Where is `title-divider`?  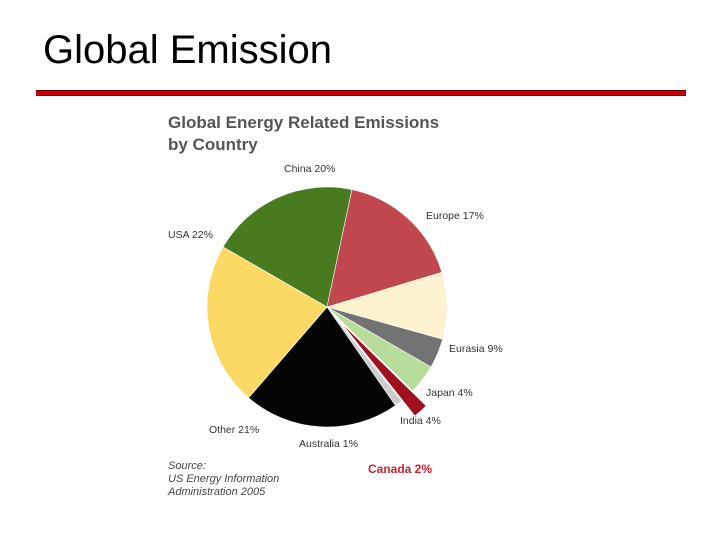 title-divider is located at coordinates (361, 93).